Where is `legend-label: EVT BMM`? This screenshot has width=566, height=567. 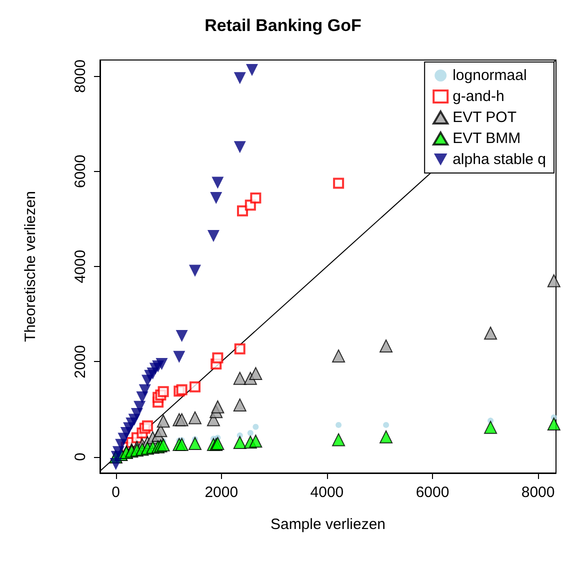 legend-label: EVT BMM is located at coordinates (486, 138).